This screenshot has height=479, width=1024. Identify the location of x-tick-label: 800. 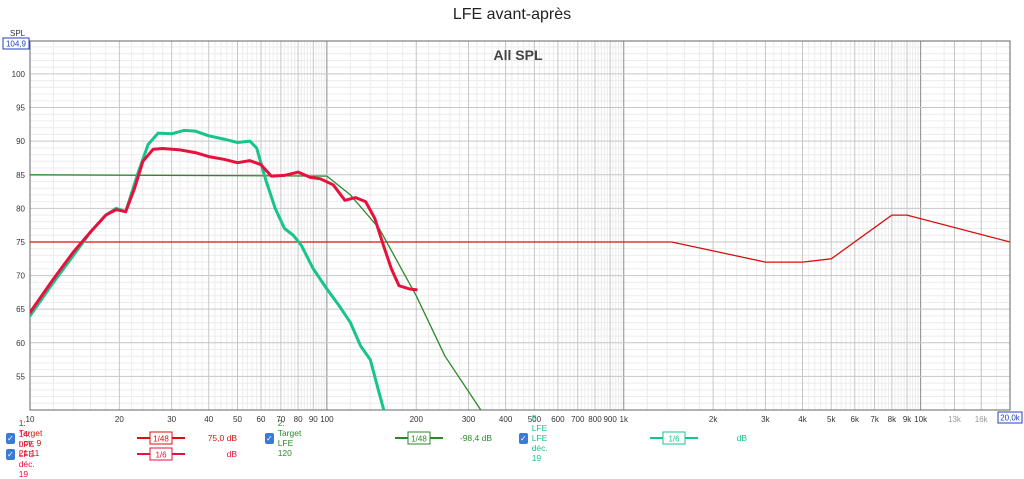
(595, 419).